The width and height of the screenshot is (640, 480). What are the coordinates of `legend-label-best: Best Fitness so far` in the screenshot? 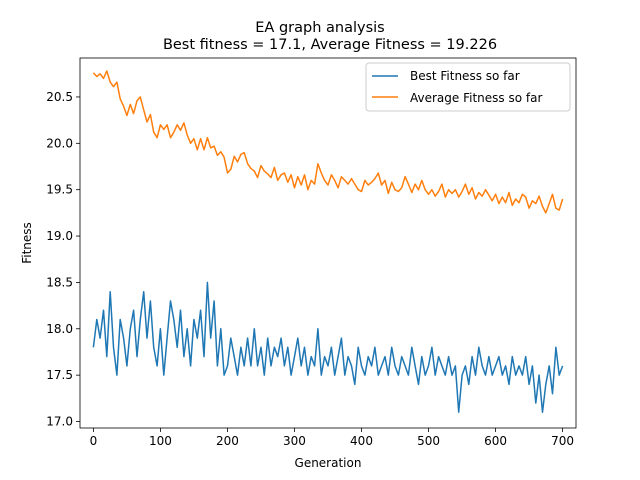 It's located at (465, 76).